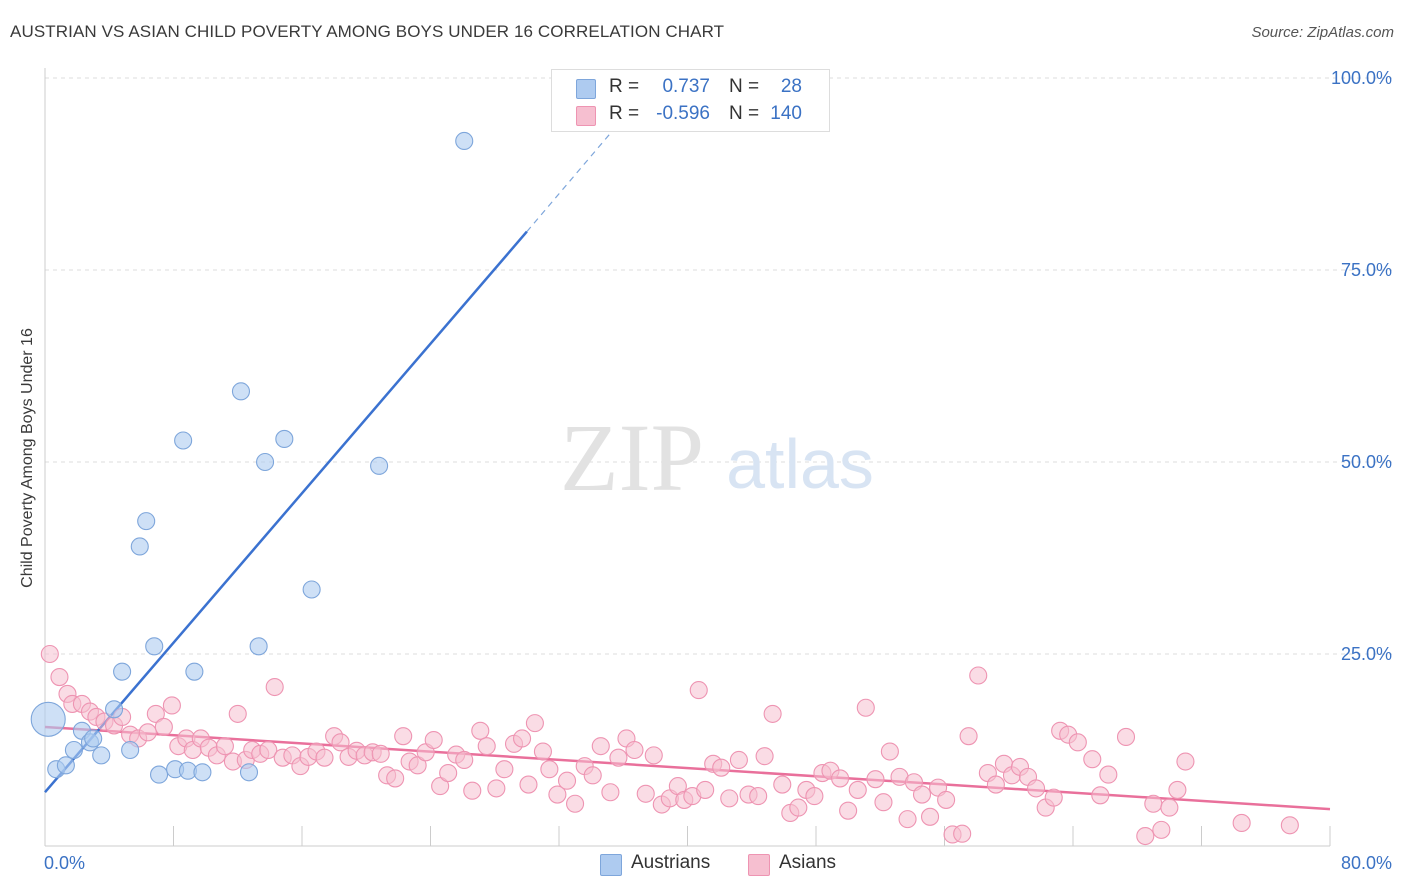 This screenshot has width=1406, height=892. Describe the element at coordinates (791, 86) in the screenshot. I see `n-value: 28` at that location.